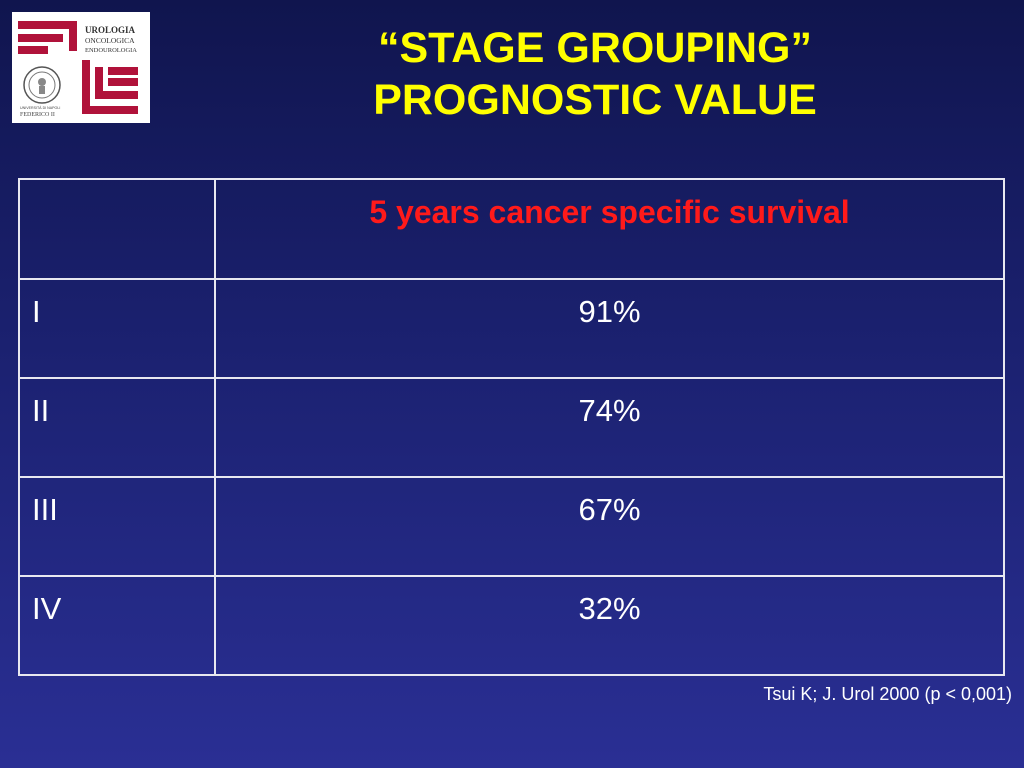 The image size is (1024, 768). I want to click on stage-cell: II, so click(117, 427).